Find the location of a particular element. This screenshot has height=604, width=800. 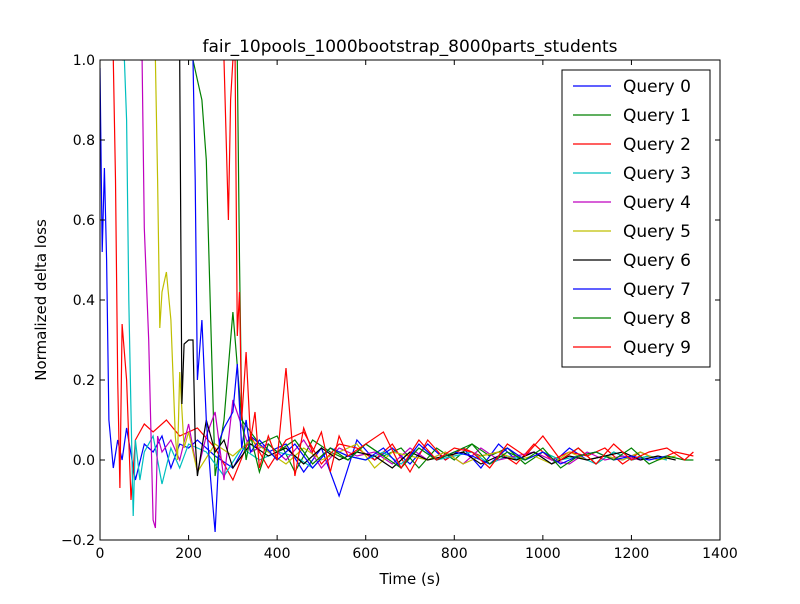

y-tick-label: 0.6 is located at coordinates (84, 221).